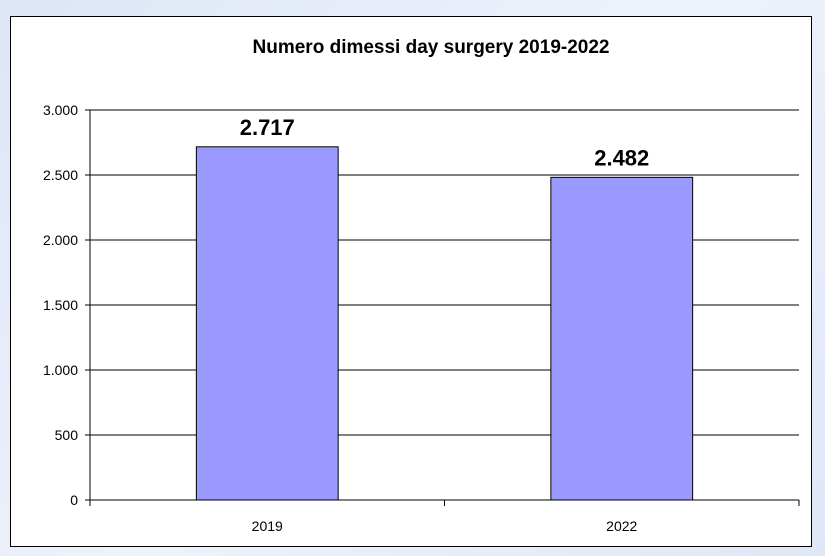 The image size is (825, 556). I want to click on data-label-2022: 2.482, so click(621, 157).